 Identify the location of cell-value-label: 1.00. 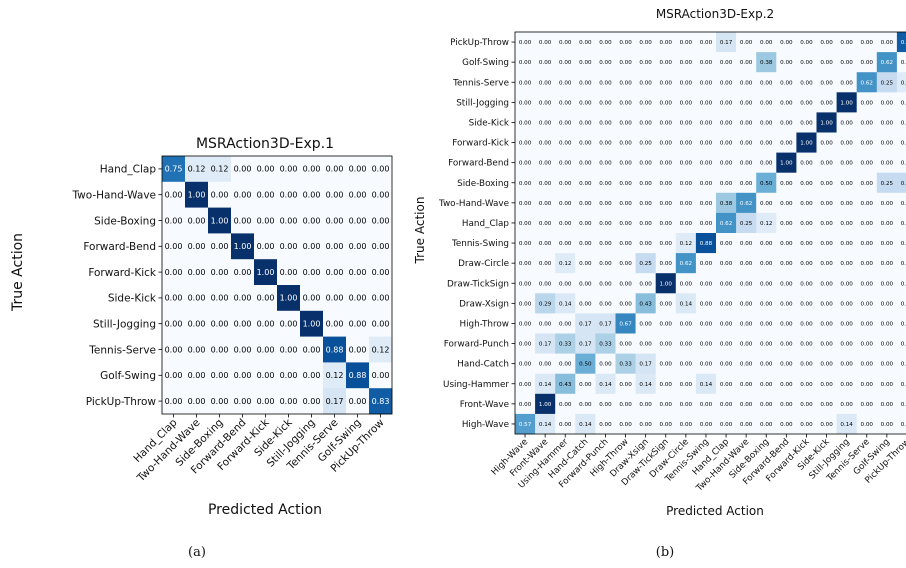
(243, 246).